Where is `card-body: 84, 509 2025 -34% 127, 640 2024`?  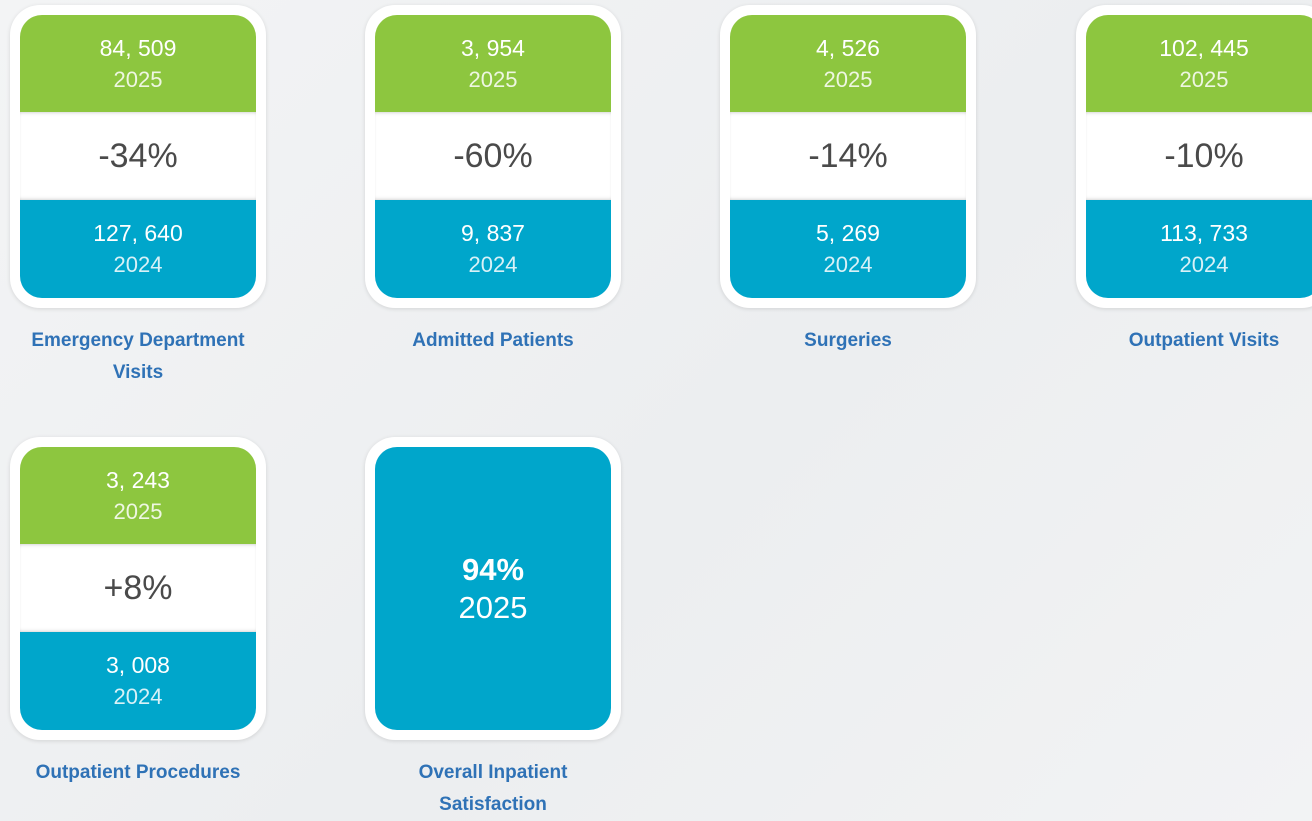
card-body: 84, 509 2025 -34% 127, 640 2024 is located at coordinates (138, 156).